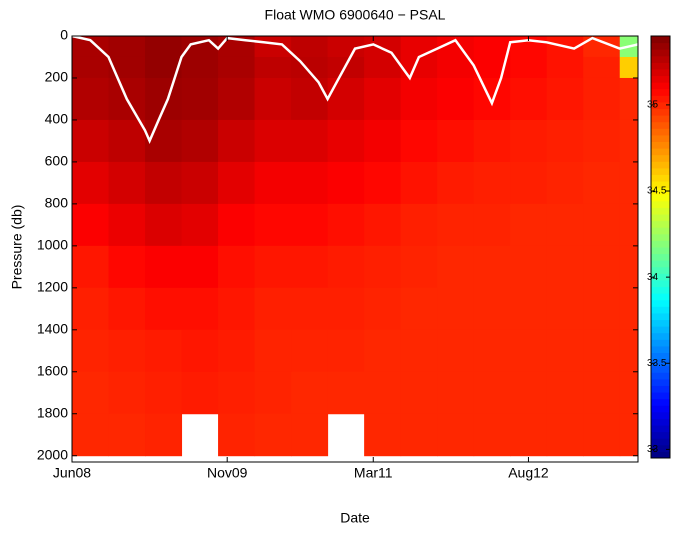 This screenshot has width=693, height=533. I want to click on y-tick-label: 1200, so click(52, 287).